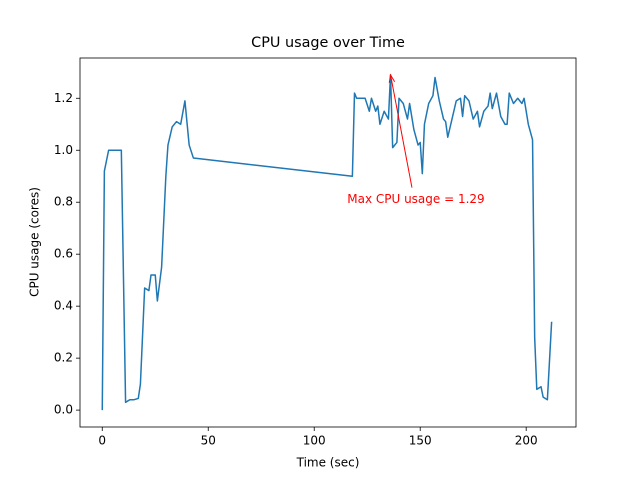 This screenshot has width=640, height=480. What do you see at coordinates (392, 78) in the screenshot?
I see `annotation-arrowhead` at bounding box center [392, 78].